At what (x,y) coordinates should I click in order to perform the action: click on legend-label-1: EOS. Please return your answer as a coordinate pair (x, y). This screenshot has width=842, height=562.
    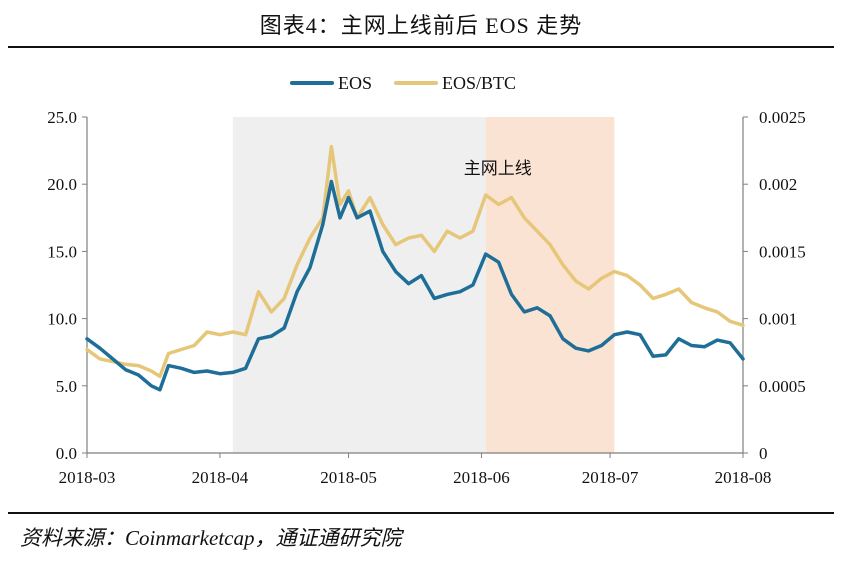
    Looking at the image, I should click on (355, 83).